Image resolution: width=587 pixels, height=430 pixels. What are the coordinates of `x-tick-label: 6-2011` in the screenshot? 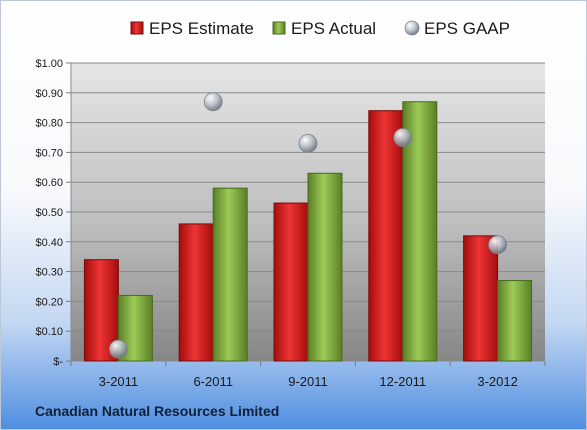 It's located at (213, 381).